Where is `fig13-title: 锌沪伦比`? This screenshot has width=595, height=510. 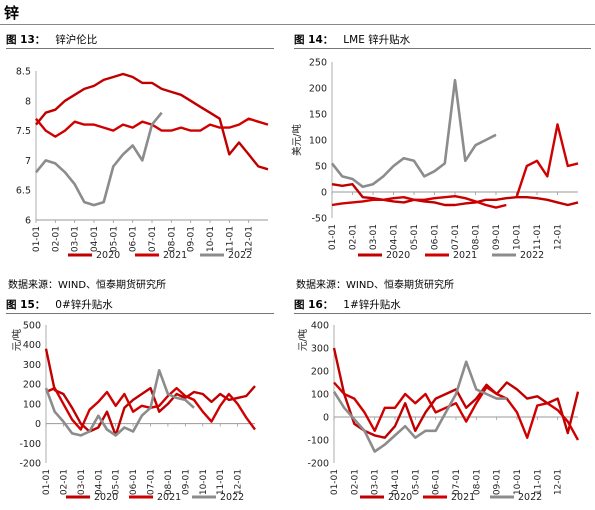
fig13-title: 锌沪伦比 is located at coordinates (76, 40).